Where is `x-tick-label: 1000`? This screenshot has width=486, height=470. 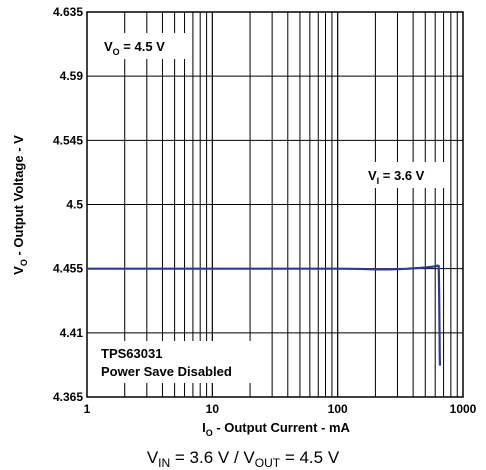 x-tick-label: 1000 is located at coordinates (463, 409).